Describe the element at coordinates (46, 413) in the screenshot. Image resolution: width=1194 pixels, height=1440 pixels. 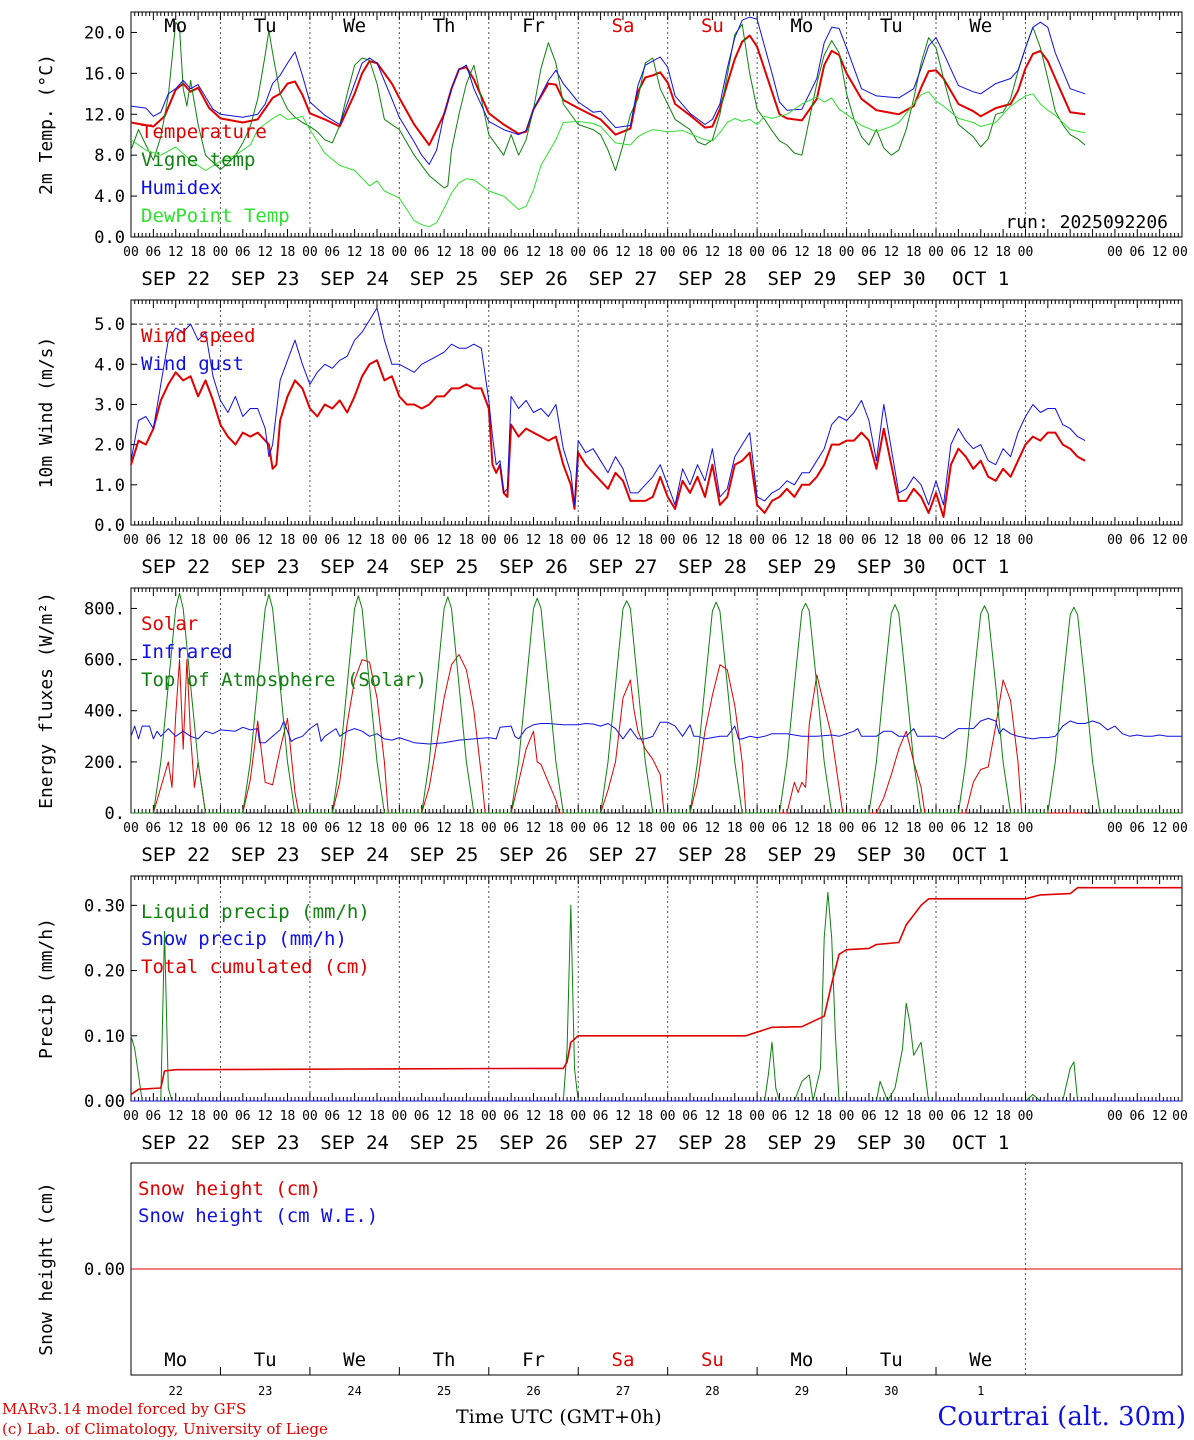
I see `y-axis-label: 10m Wind (m/s)` at that location.